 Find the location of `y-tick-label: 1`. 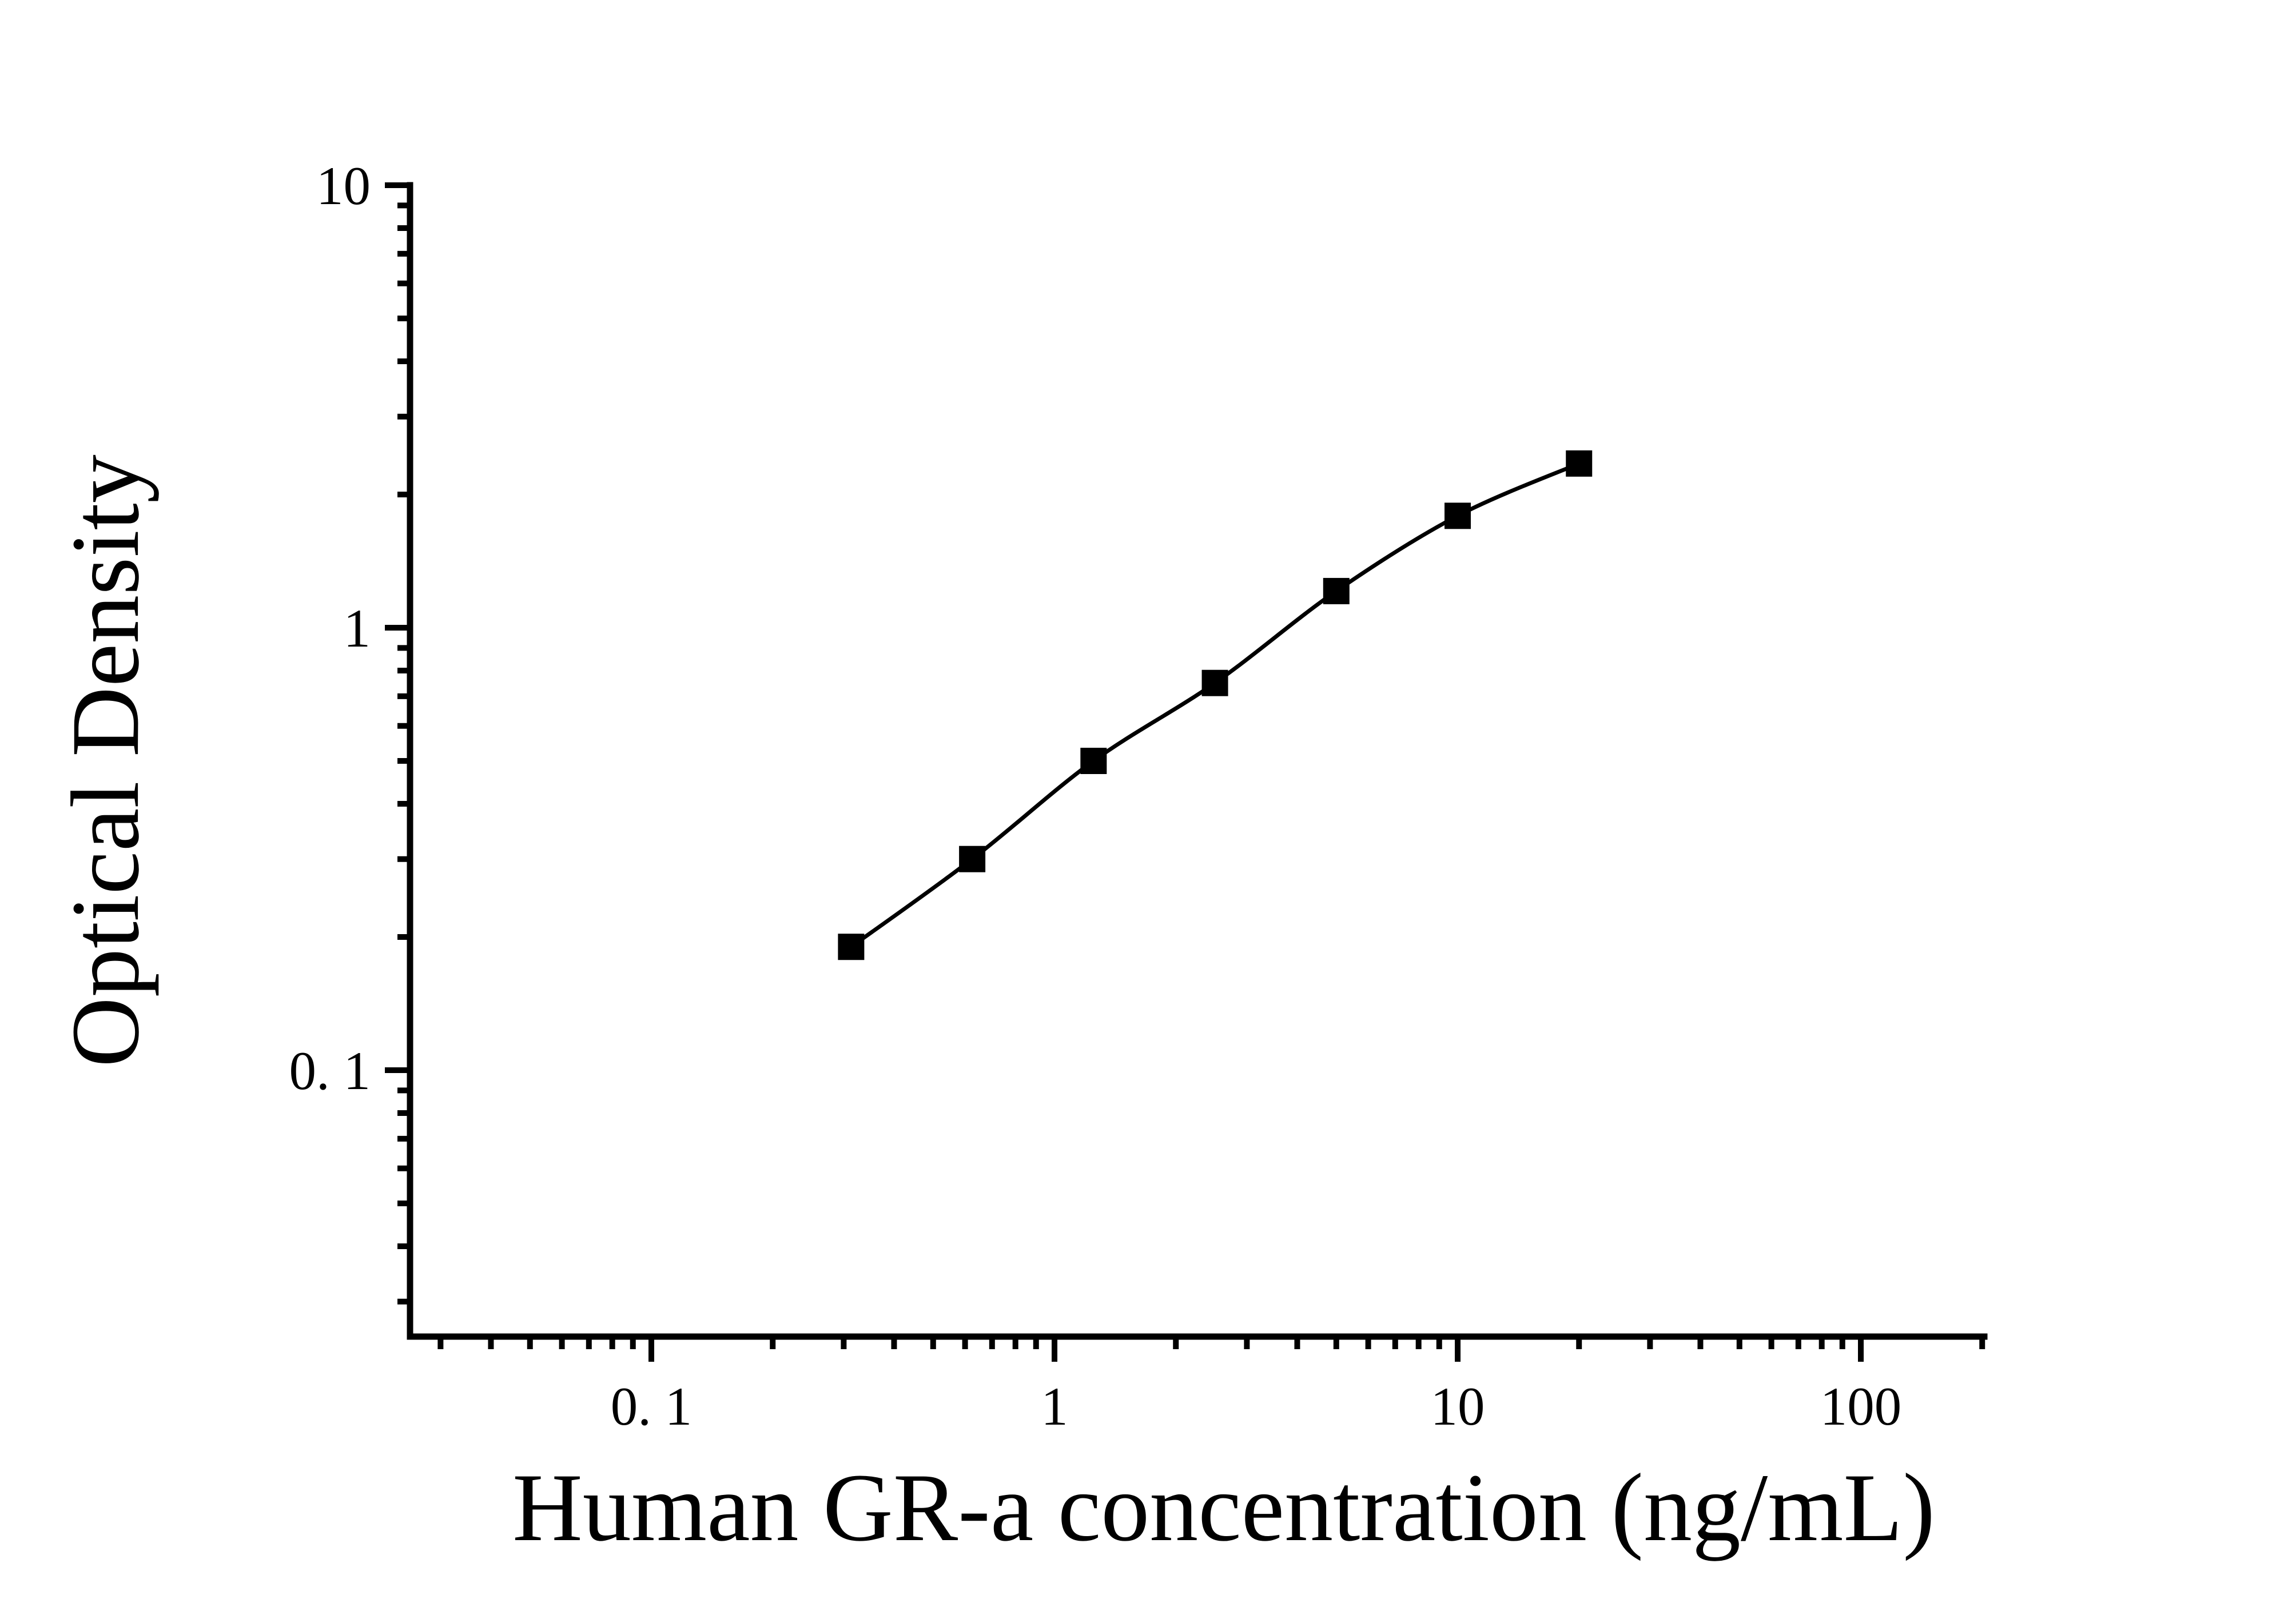

y-tick-label: 1 is located at coordinates (357, 628).